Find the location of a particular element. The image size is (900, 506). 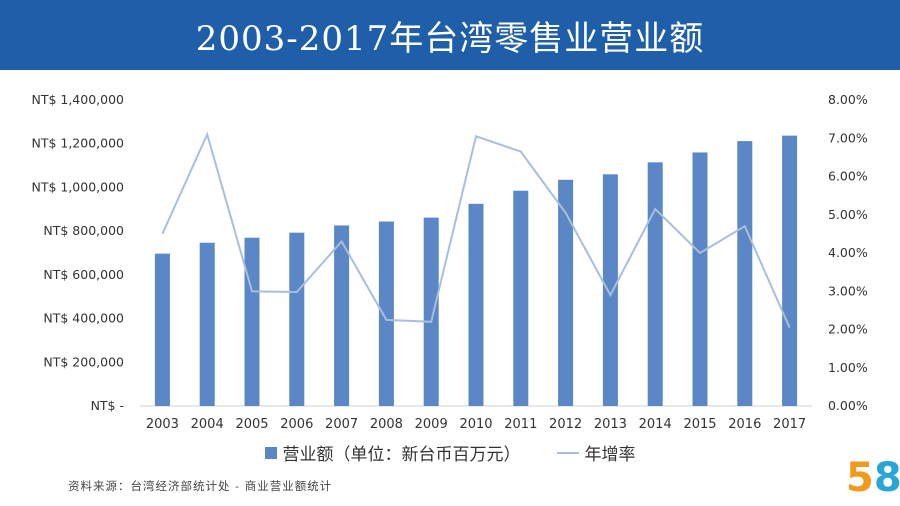

x-tick-label: 2006 is located at coordinates (296, 424).